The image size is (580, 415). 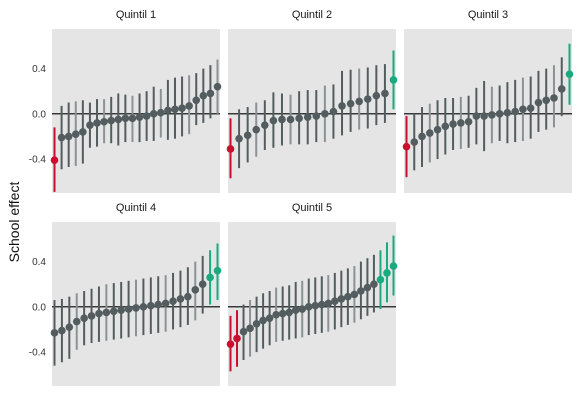 I want to click on facet-panel-3: Quintil 3, so click(x=488, y=101).